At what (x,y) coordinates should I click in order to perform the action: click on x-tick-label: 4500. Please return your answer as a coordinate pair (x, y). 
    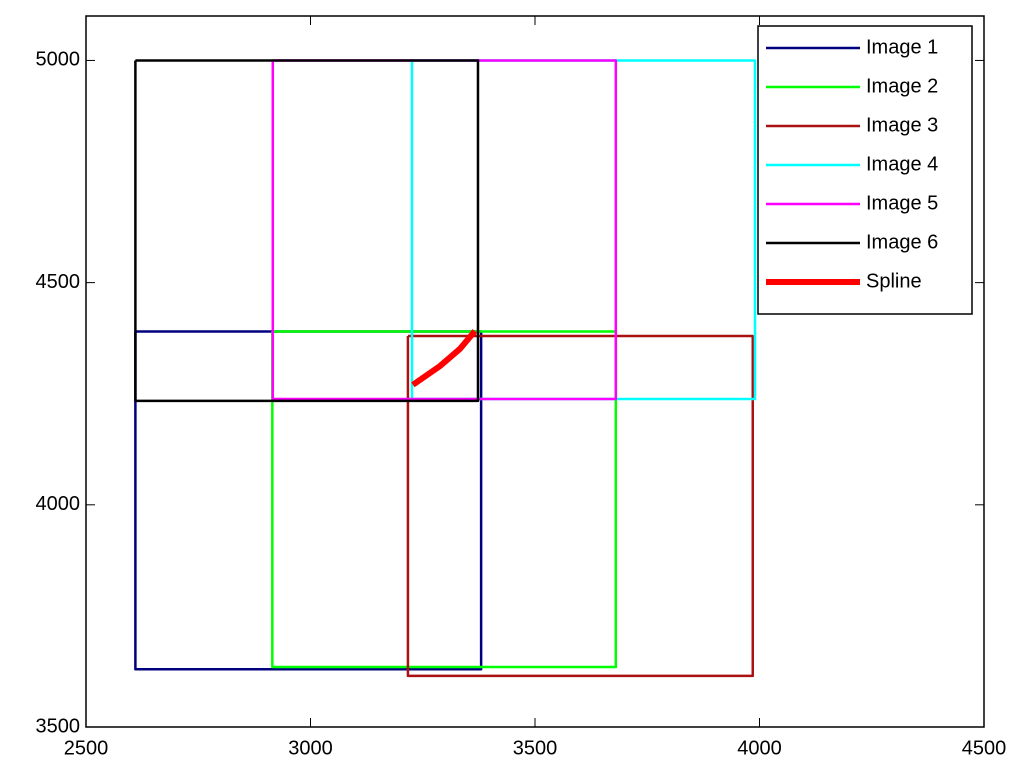
    Looking at the image, I should click on (984, 748).